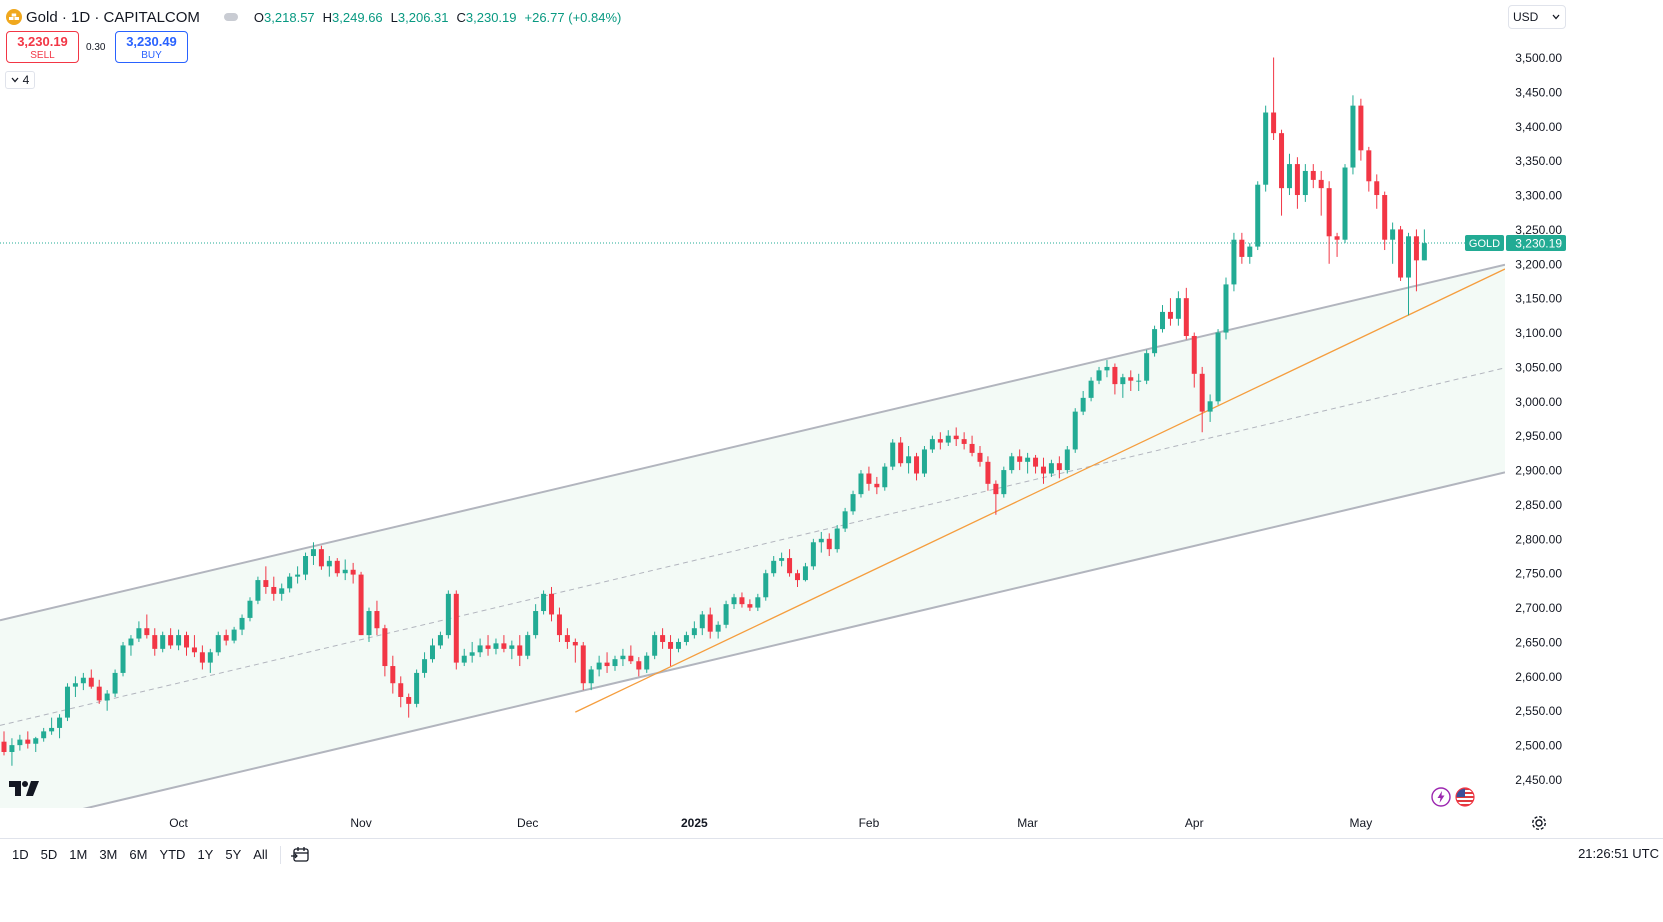  Describe the element at coordinates (108, 854) in the screenshot. I see `range-3m-button: 3M` at that location.